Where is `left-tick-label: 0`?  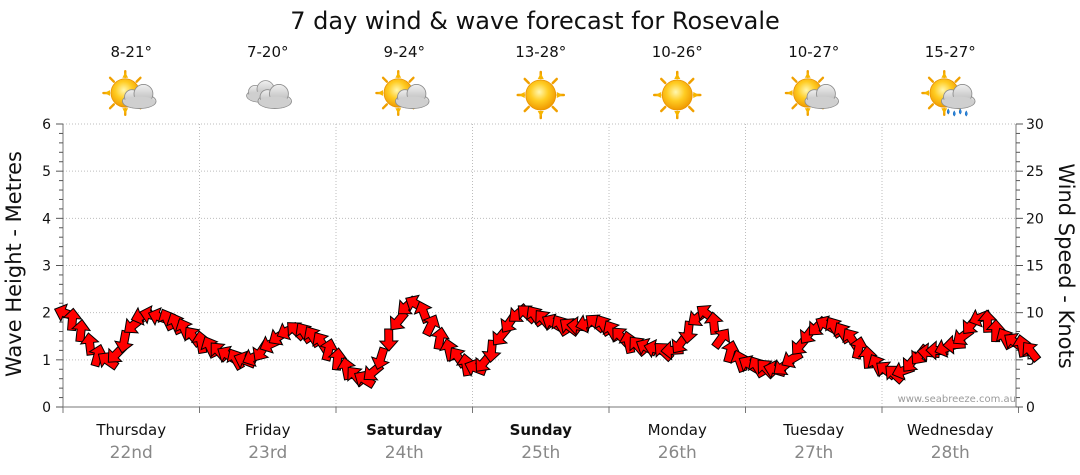
left-tick-label: 0 is located at coordinates (46, 408).